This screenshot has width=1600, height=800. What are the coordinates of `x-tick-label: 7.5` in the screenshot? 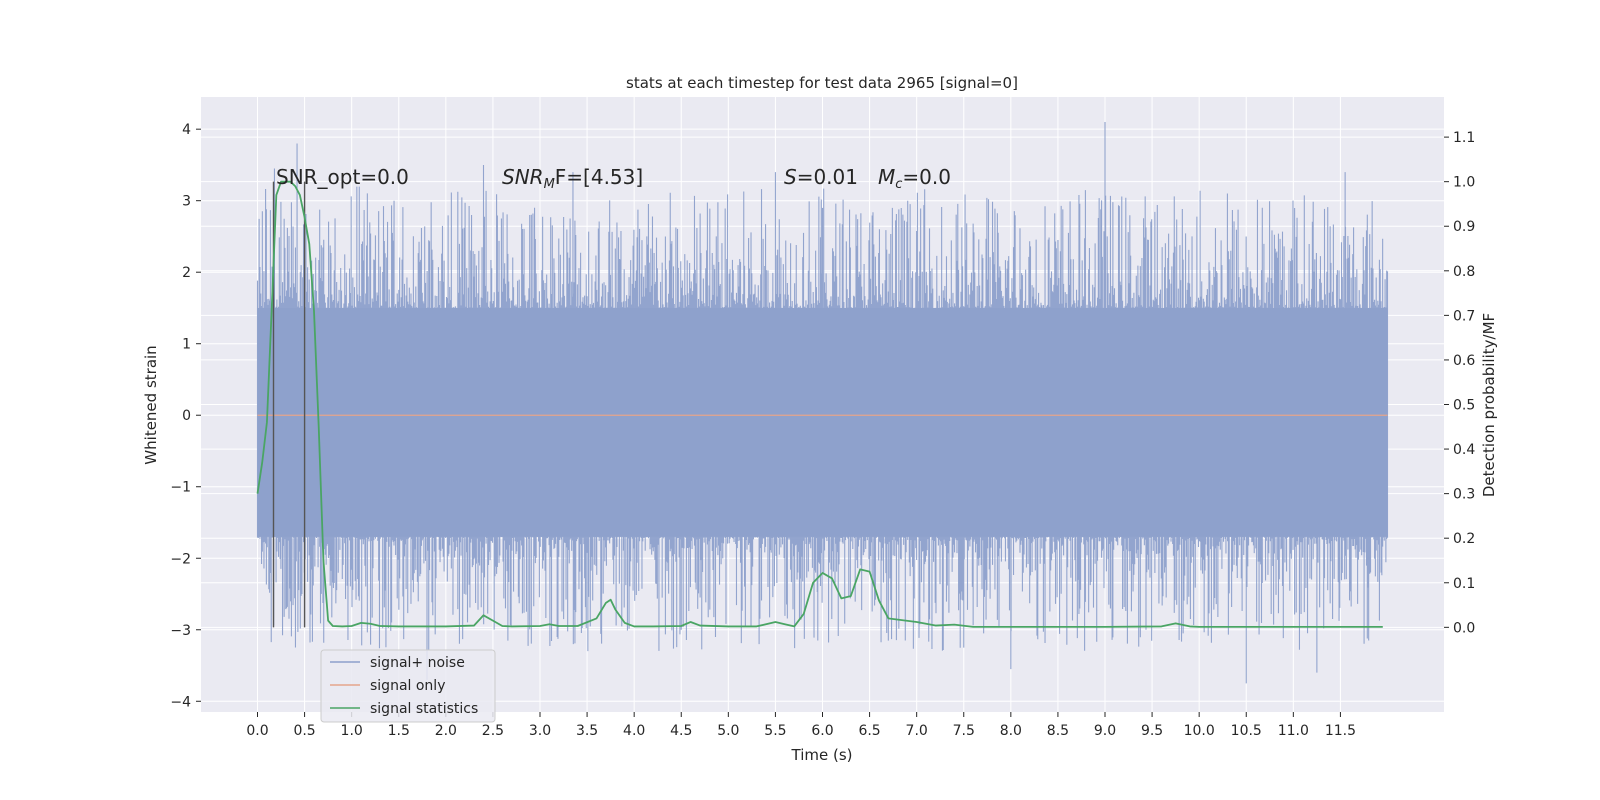 It's located at (964, 731).